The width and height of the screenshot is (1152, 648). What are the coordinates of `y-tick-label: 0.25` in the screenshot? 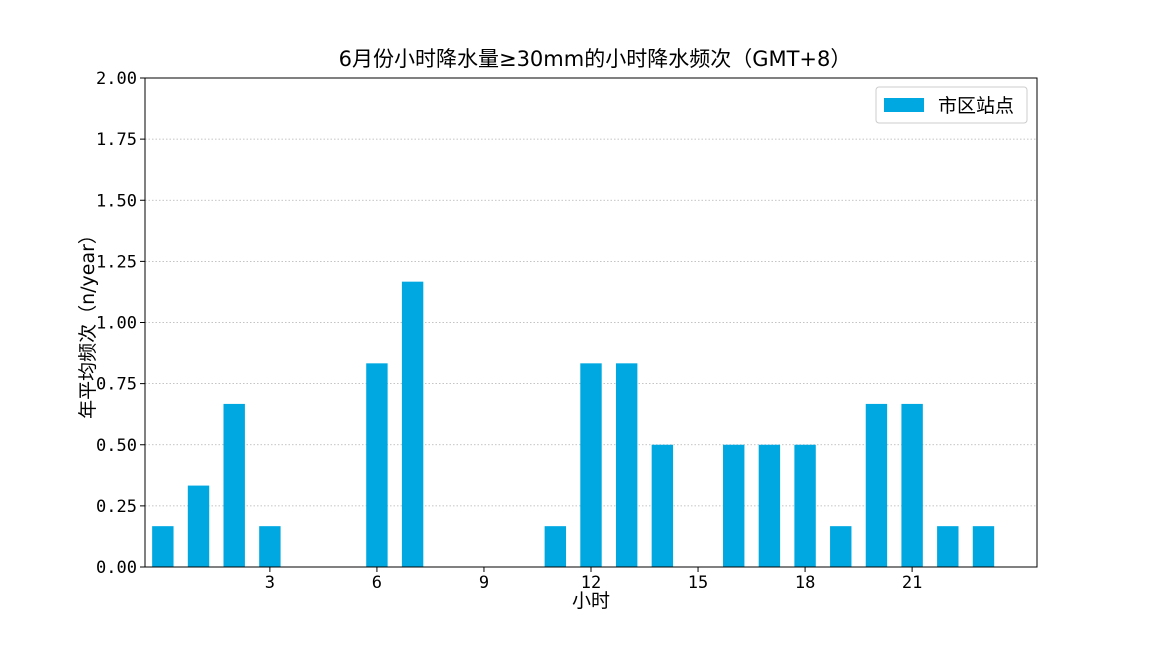 It's located at (116, 507).